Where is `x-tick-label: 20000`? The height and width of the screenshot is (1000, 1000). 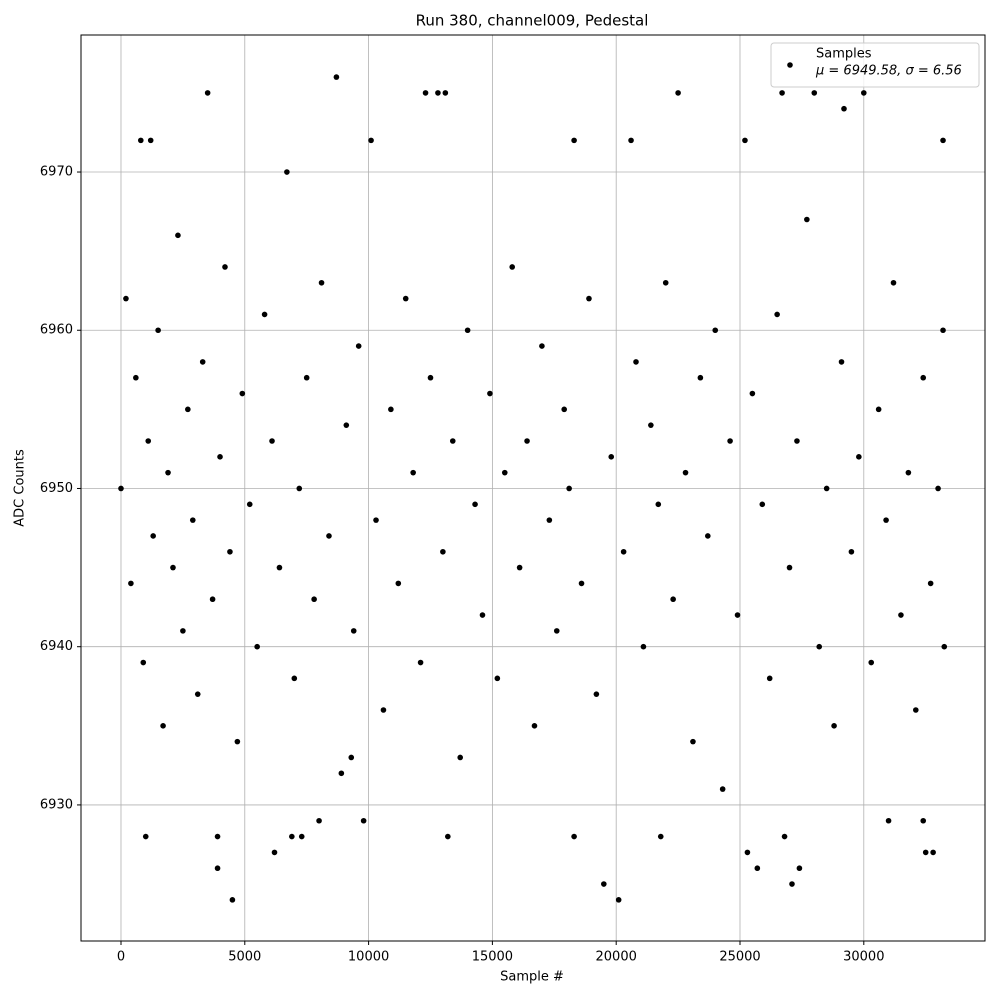 x-tick-label: 20000 is located at coordinates (616, 957).